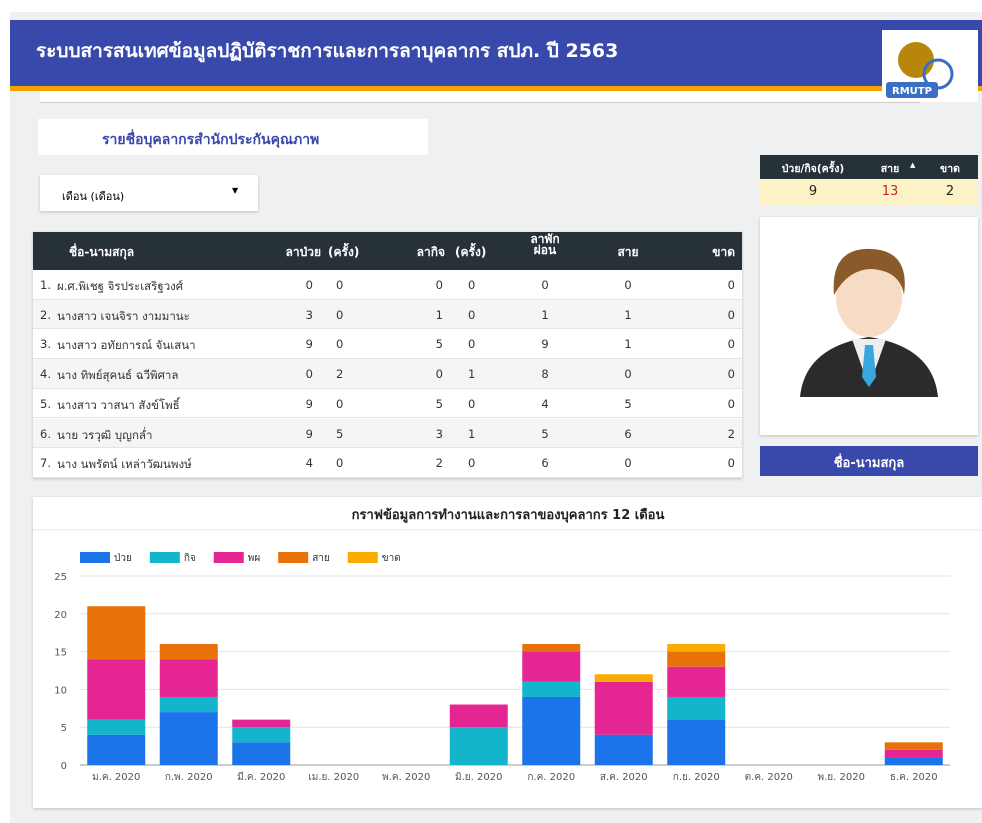  I want to click on left-strip, so click(5, 417).